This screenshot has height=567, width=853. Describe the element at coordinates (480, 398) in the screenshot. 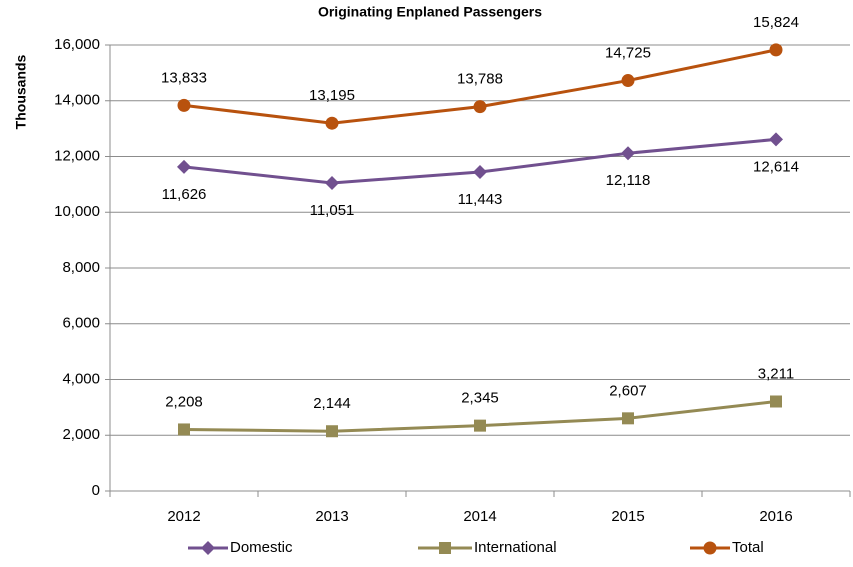

I see `data-label: 2,345` at that location.